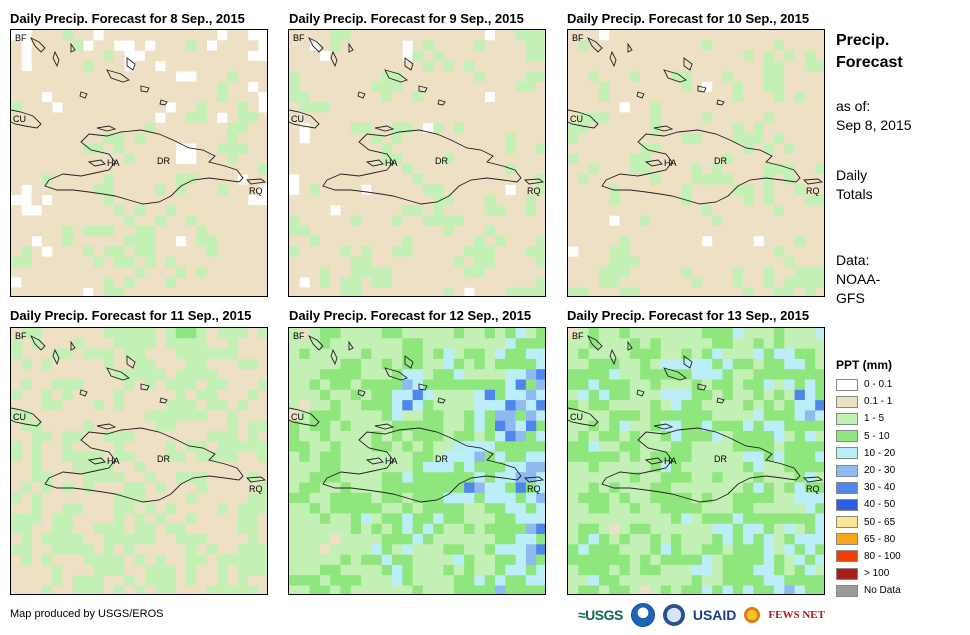  What do you see at coordinates (163, 102) in the screenshot?
I see `coastline` at bounding box center [163, 102].